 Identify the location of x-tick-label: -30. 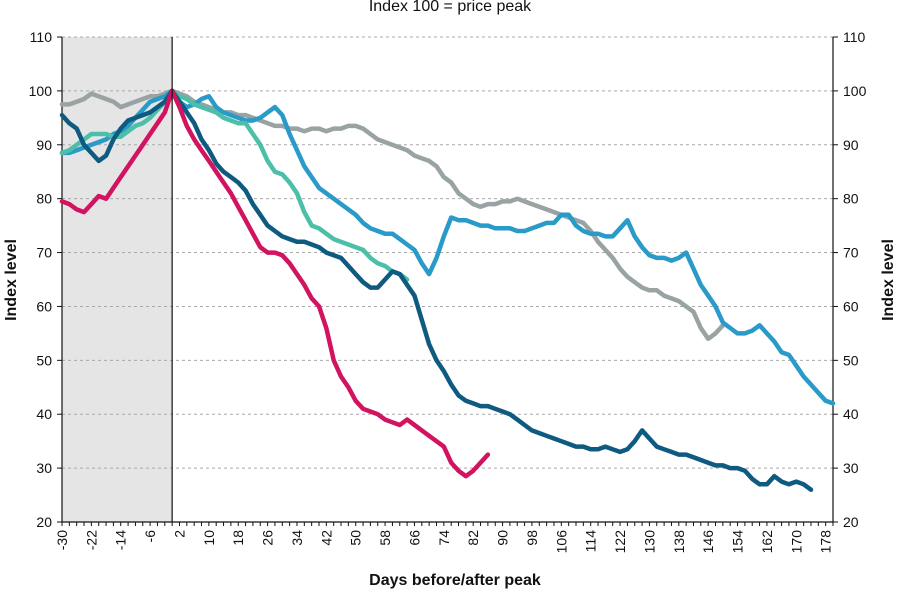
(62, 540).